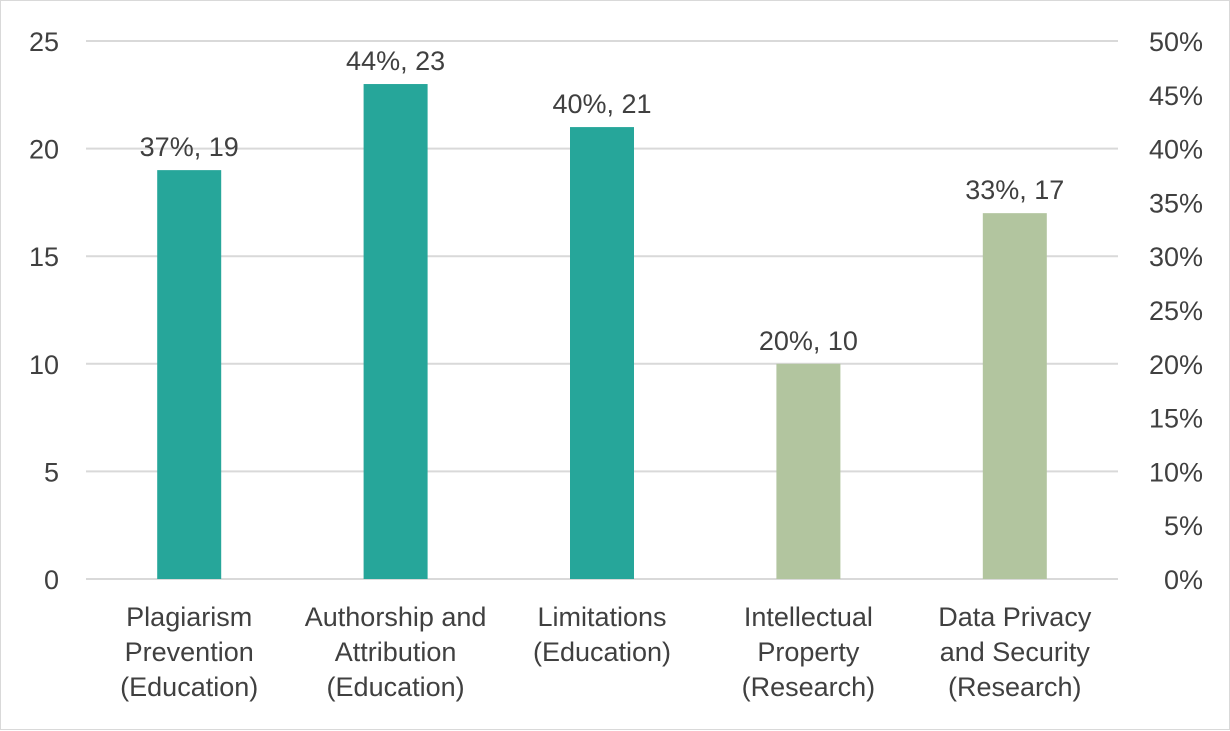 The width and height of the screenshot is (1230, 731). I want to click on data-label-3: 40%, 21, so click(601, 104).